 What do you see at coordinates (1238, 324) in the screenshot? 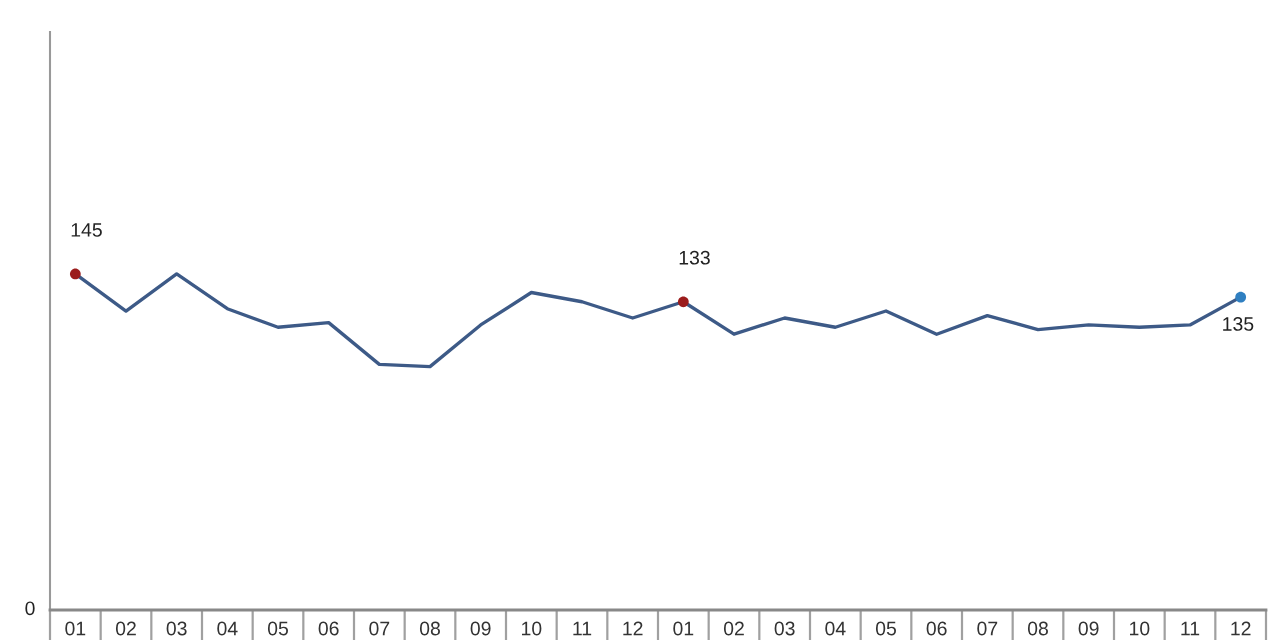
I see `data-label: 135` at bounding box center [1238, 324].